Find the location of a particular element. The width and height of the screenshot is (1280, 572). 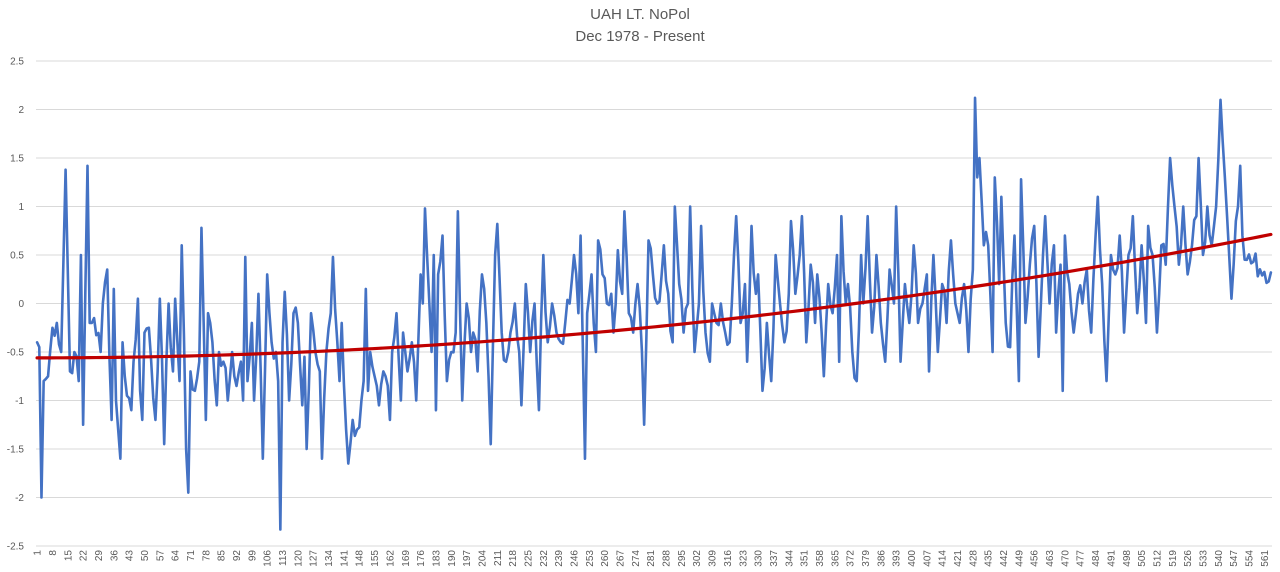

x-tick-label: 15 is located at coordinates (68, 556).